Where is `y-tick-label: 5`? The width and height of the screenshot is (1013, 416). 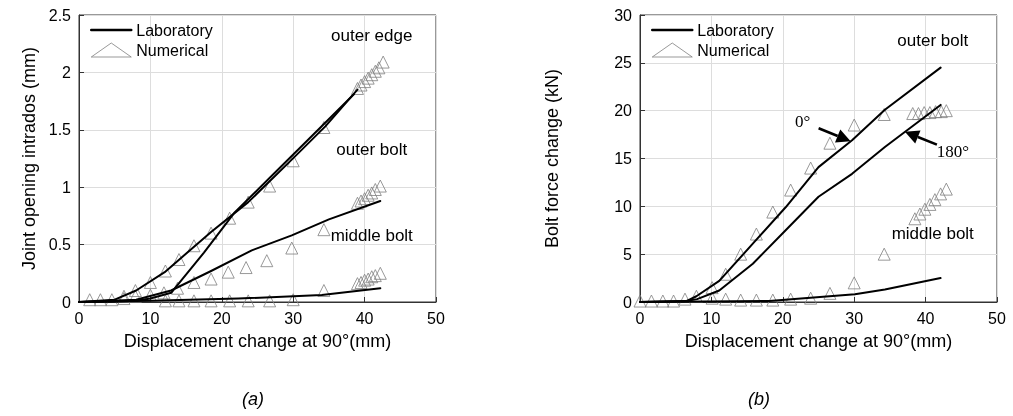 y-tick-label: 5 is located at coordinates (628, 254).